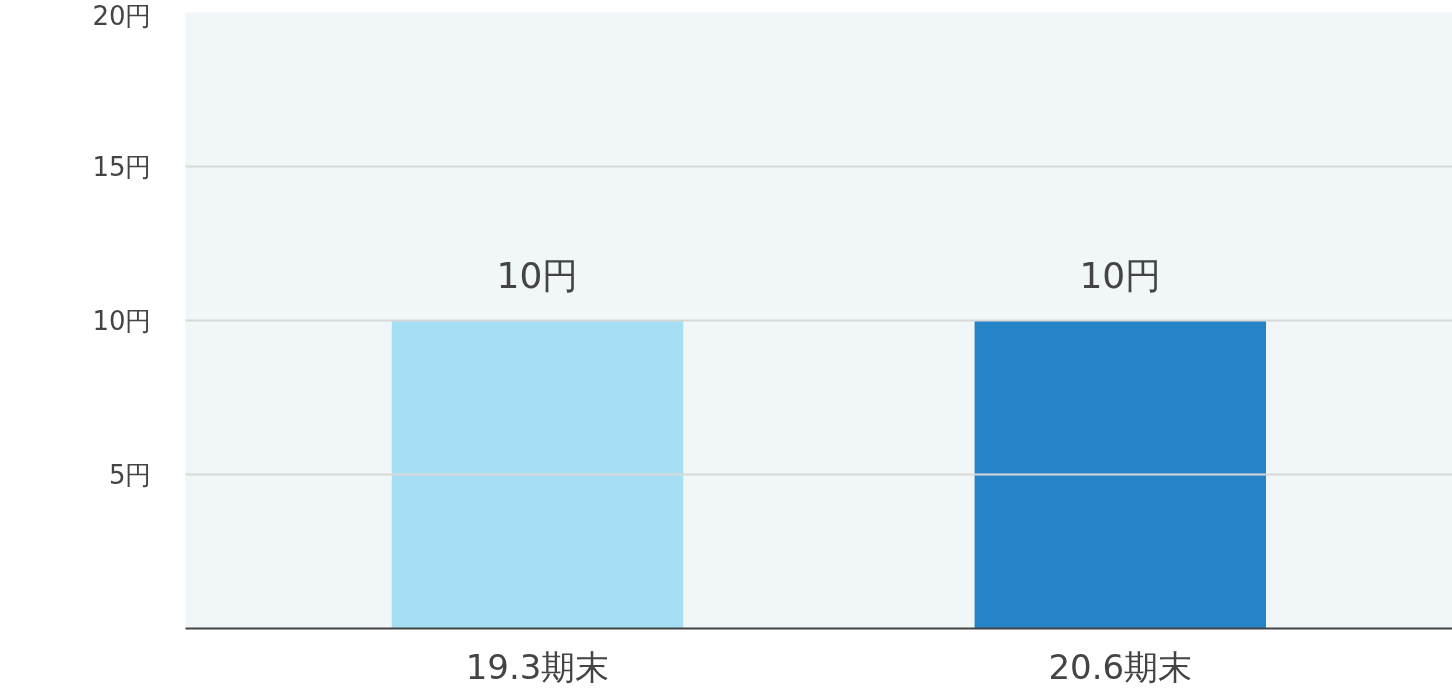 This screenshot has width=1452, height=689. Describe the element at coordinates (122, 15) in the screenshot. I see `y-tick-label: 20円` at that location.